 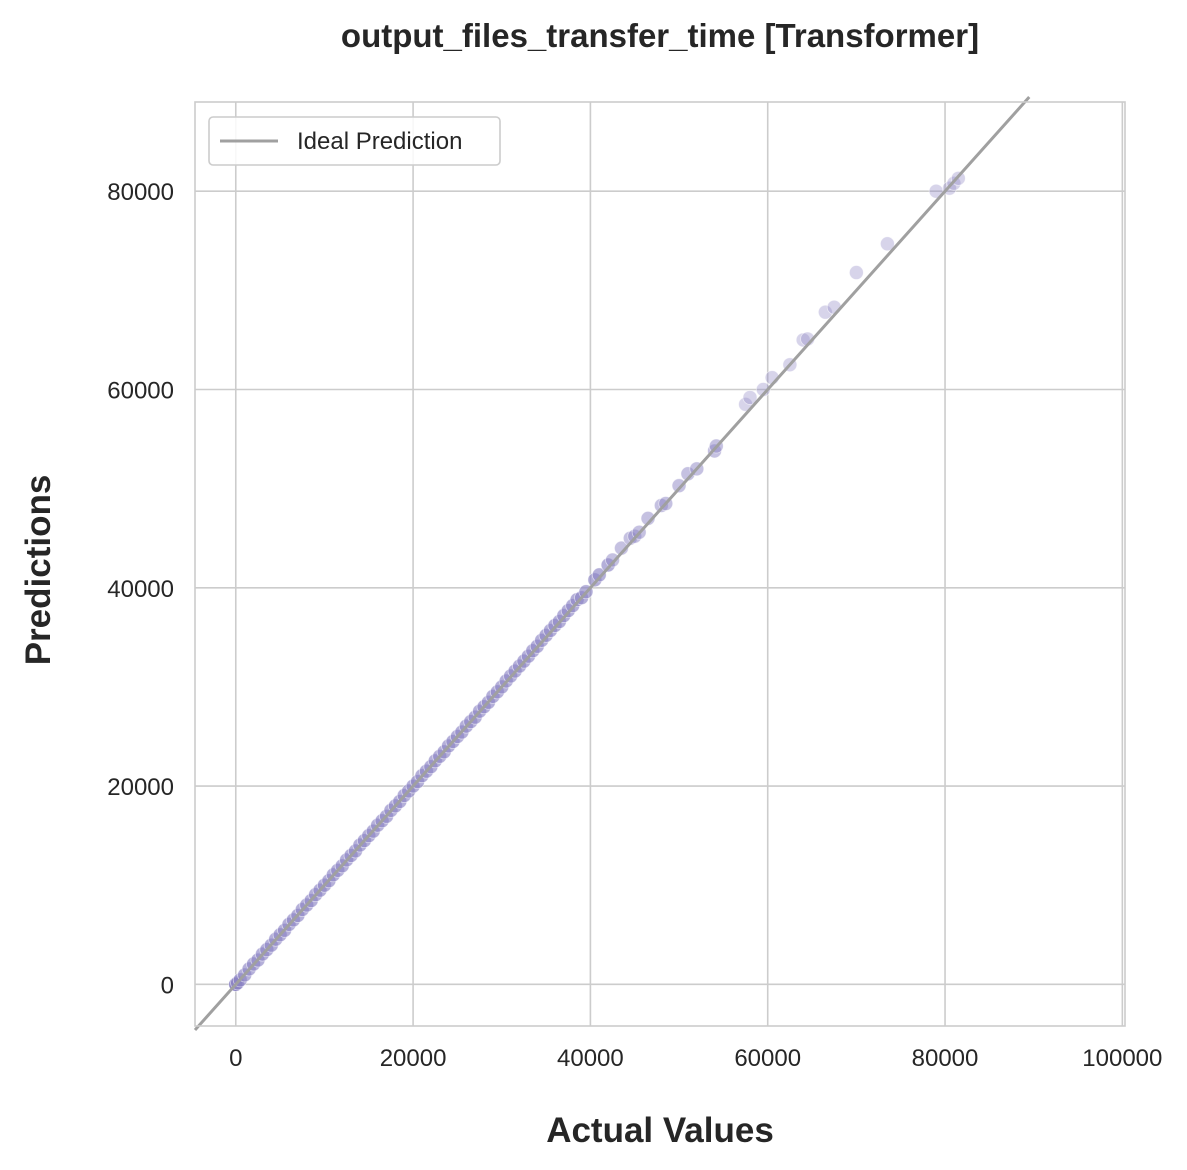 I want to click on y-tick-label: 60000, so click(x=140, y=391).